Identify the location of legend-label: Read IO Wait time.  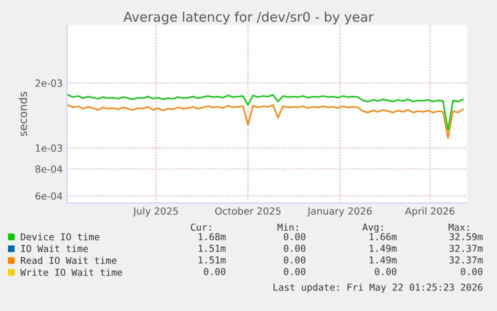
(68, 260).